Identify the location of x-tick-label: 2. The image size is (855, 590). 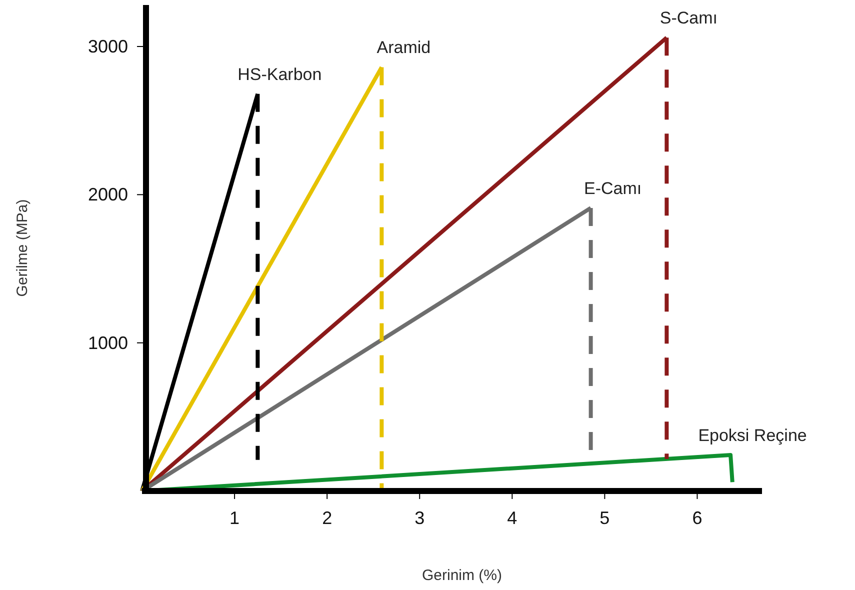
(327, 518).